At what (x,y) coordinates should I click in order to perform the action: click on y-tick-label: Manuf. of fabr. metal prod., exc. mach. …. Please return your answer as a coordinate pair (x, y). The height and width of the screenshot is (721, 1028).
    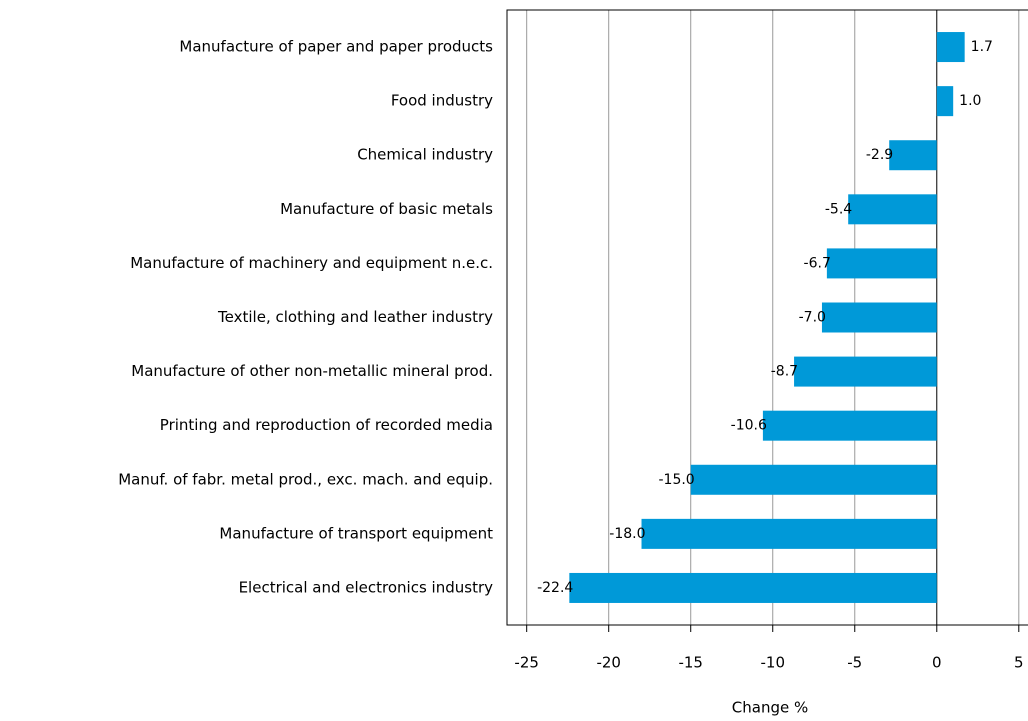
    Looking at the image, I should click on (305, 479).